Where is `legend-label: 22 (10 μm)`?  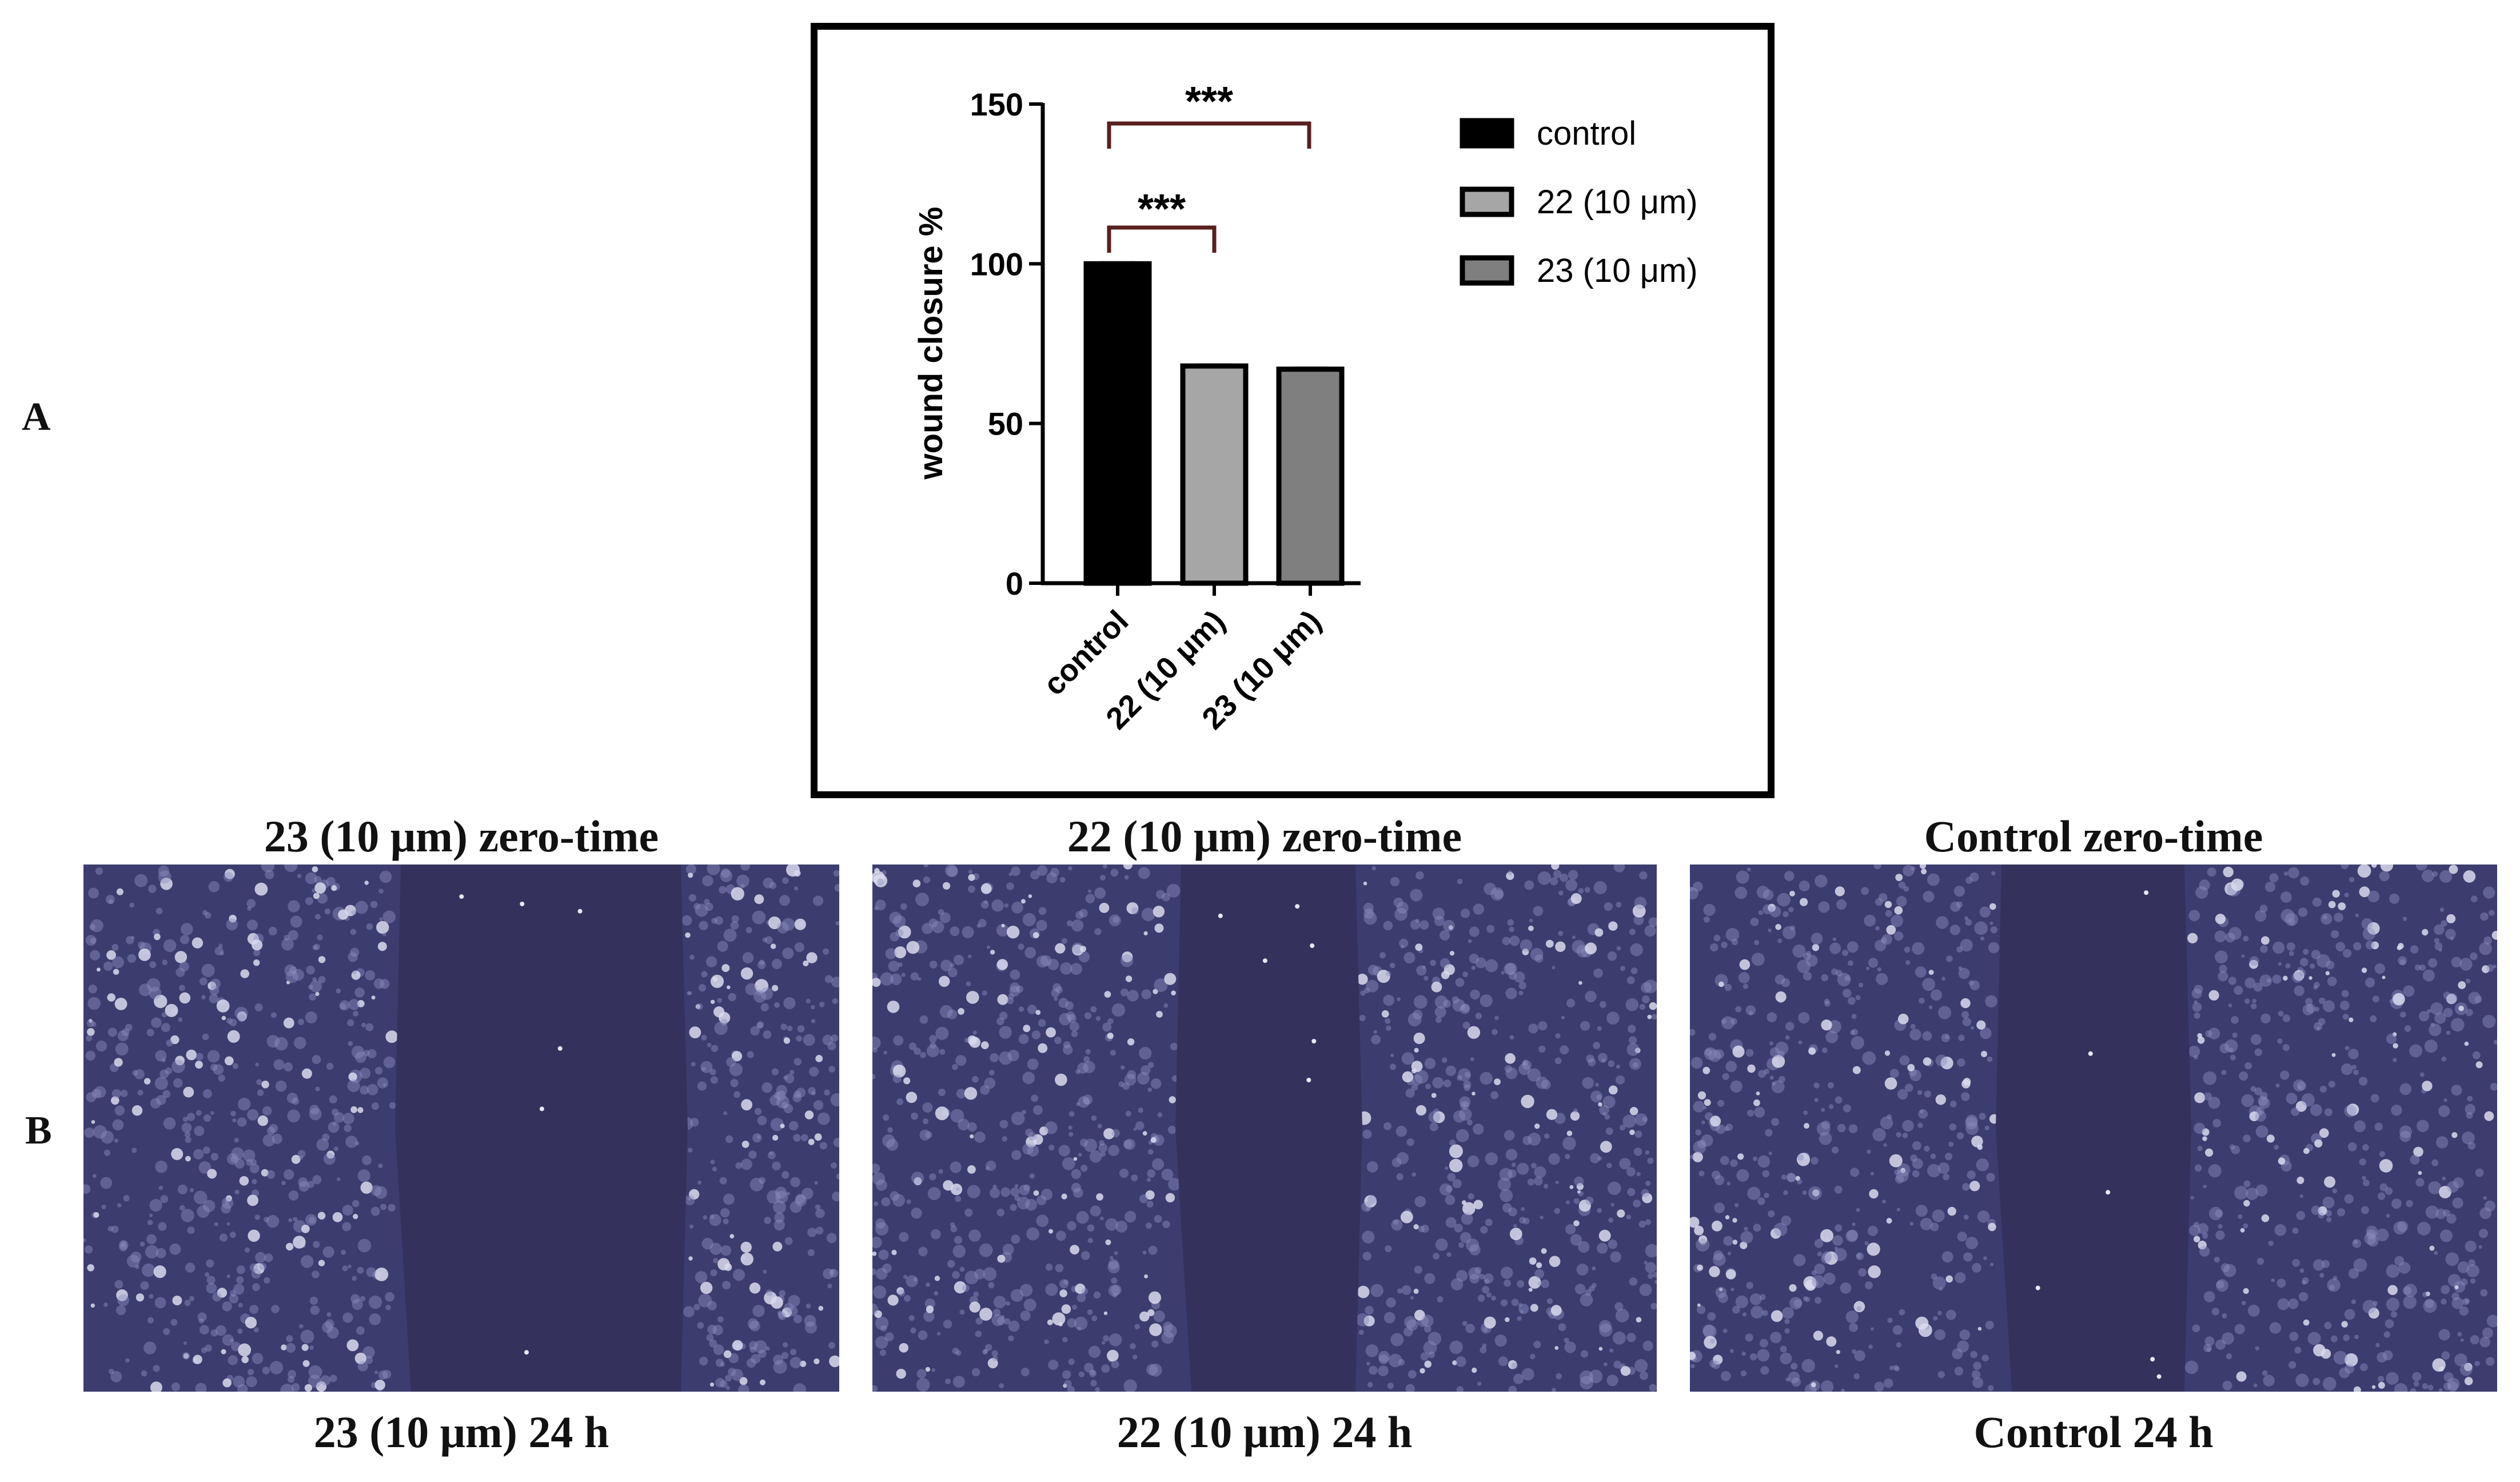
legend-label: 22 (10 μm) is located at coordinates (1617, 203).